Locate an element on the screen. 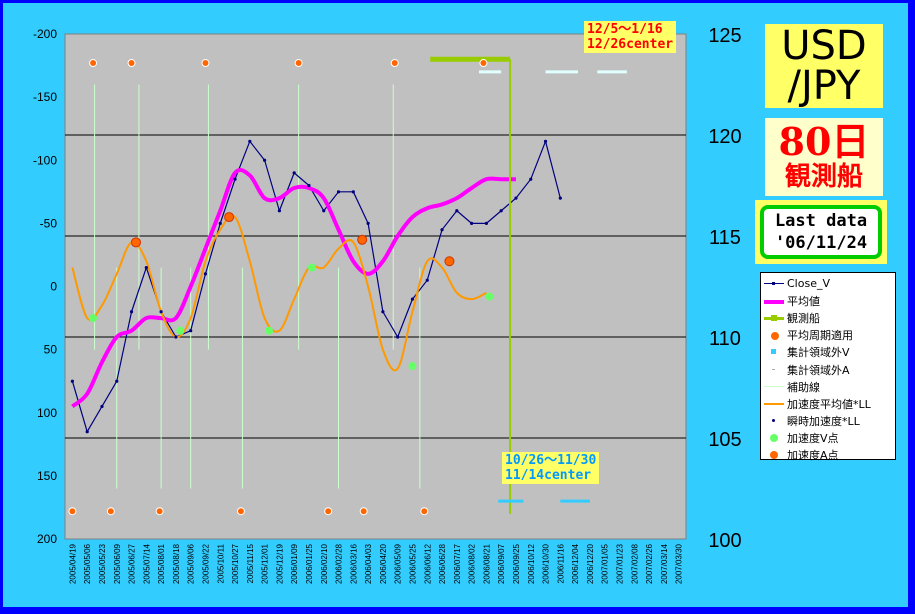 Image resolution: width=915 pixels, height=614 pixels. legend-label: 補助線 is located at coordinates (803, 387).